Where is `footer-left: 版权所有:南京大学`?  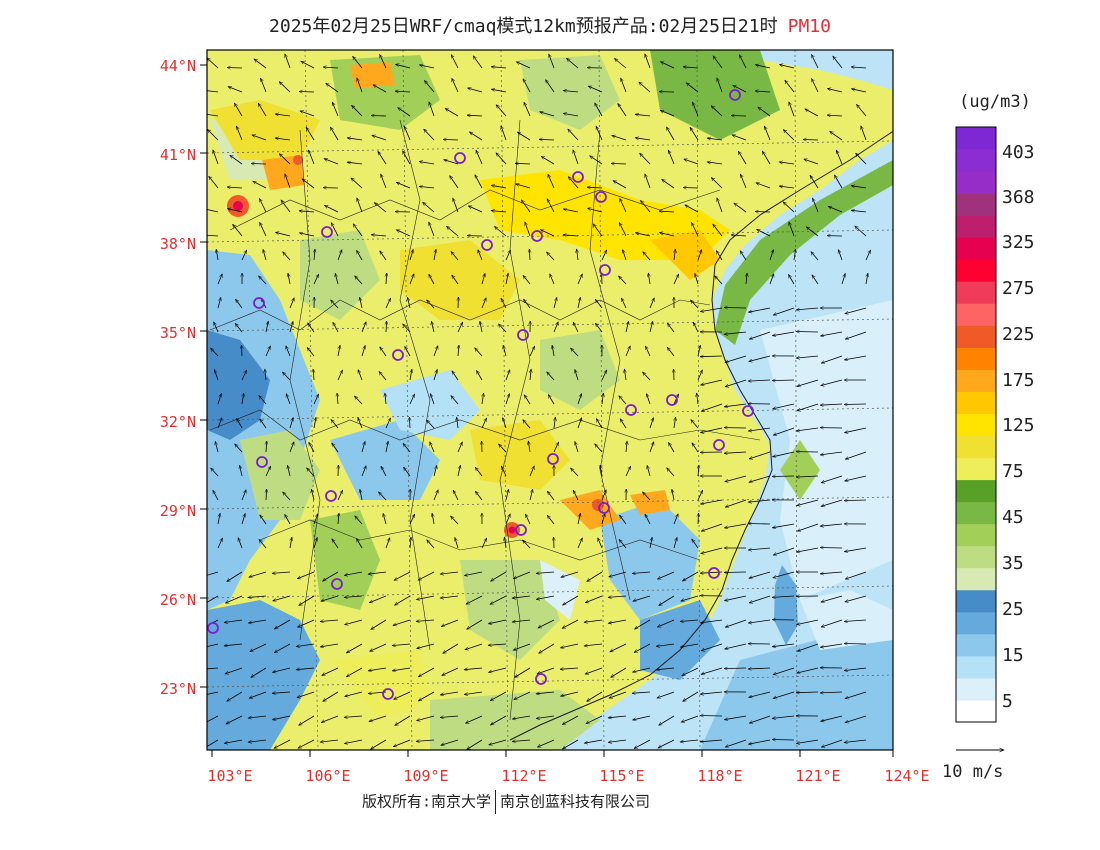 footer-left: 版权所有:南京大学 is located at coordinates (427, 801).